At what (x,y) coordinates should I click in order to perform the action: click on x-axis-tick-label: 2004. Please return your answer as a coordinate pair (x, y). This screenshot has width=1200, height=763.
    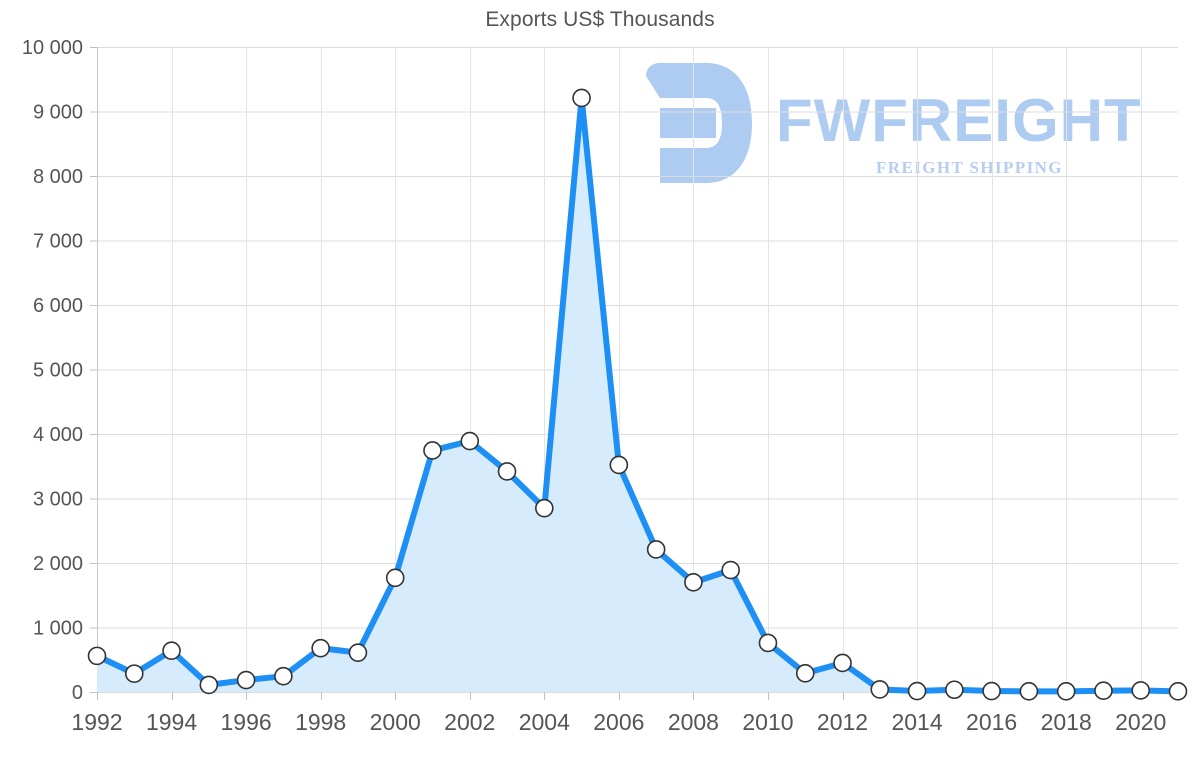
    Looking at the image, I should click on (544, 722).